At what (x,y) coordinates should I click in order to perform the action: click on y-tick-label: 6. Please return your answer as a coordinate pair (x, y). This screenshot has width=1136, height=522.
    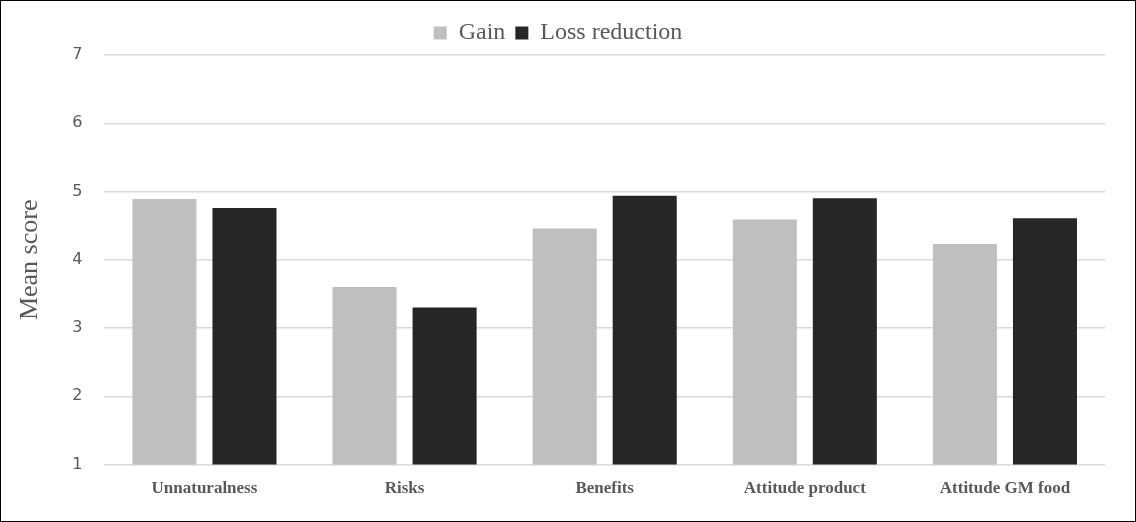
    Looking at the image, I should click on (77, 122).